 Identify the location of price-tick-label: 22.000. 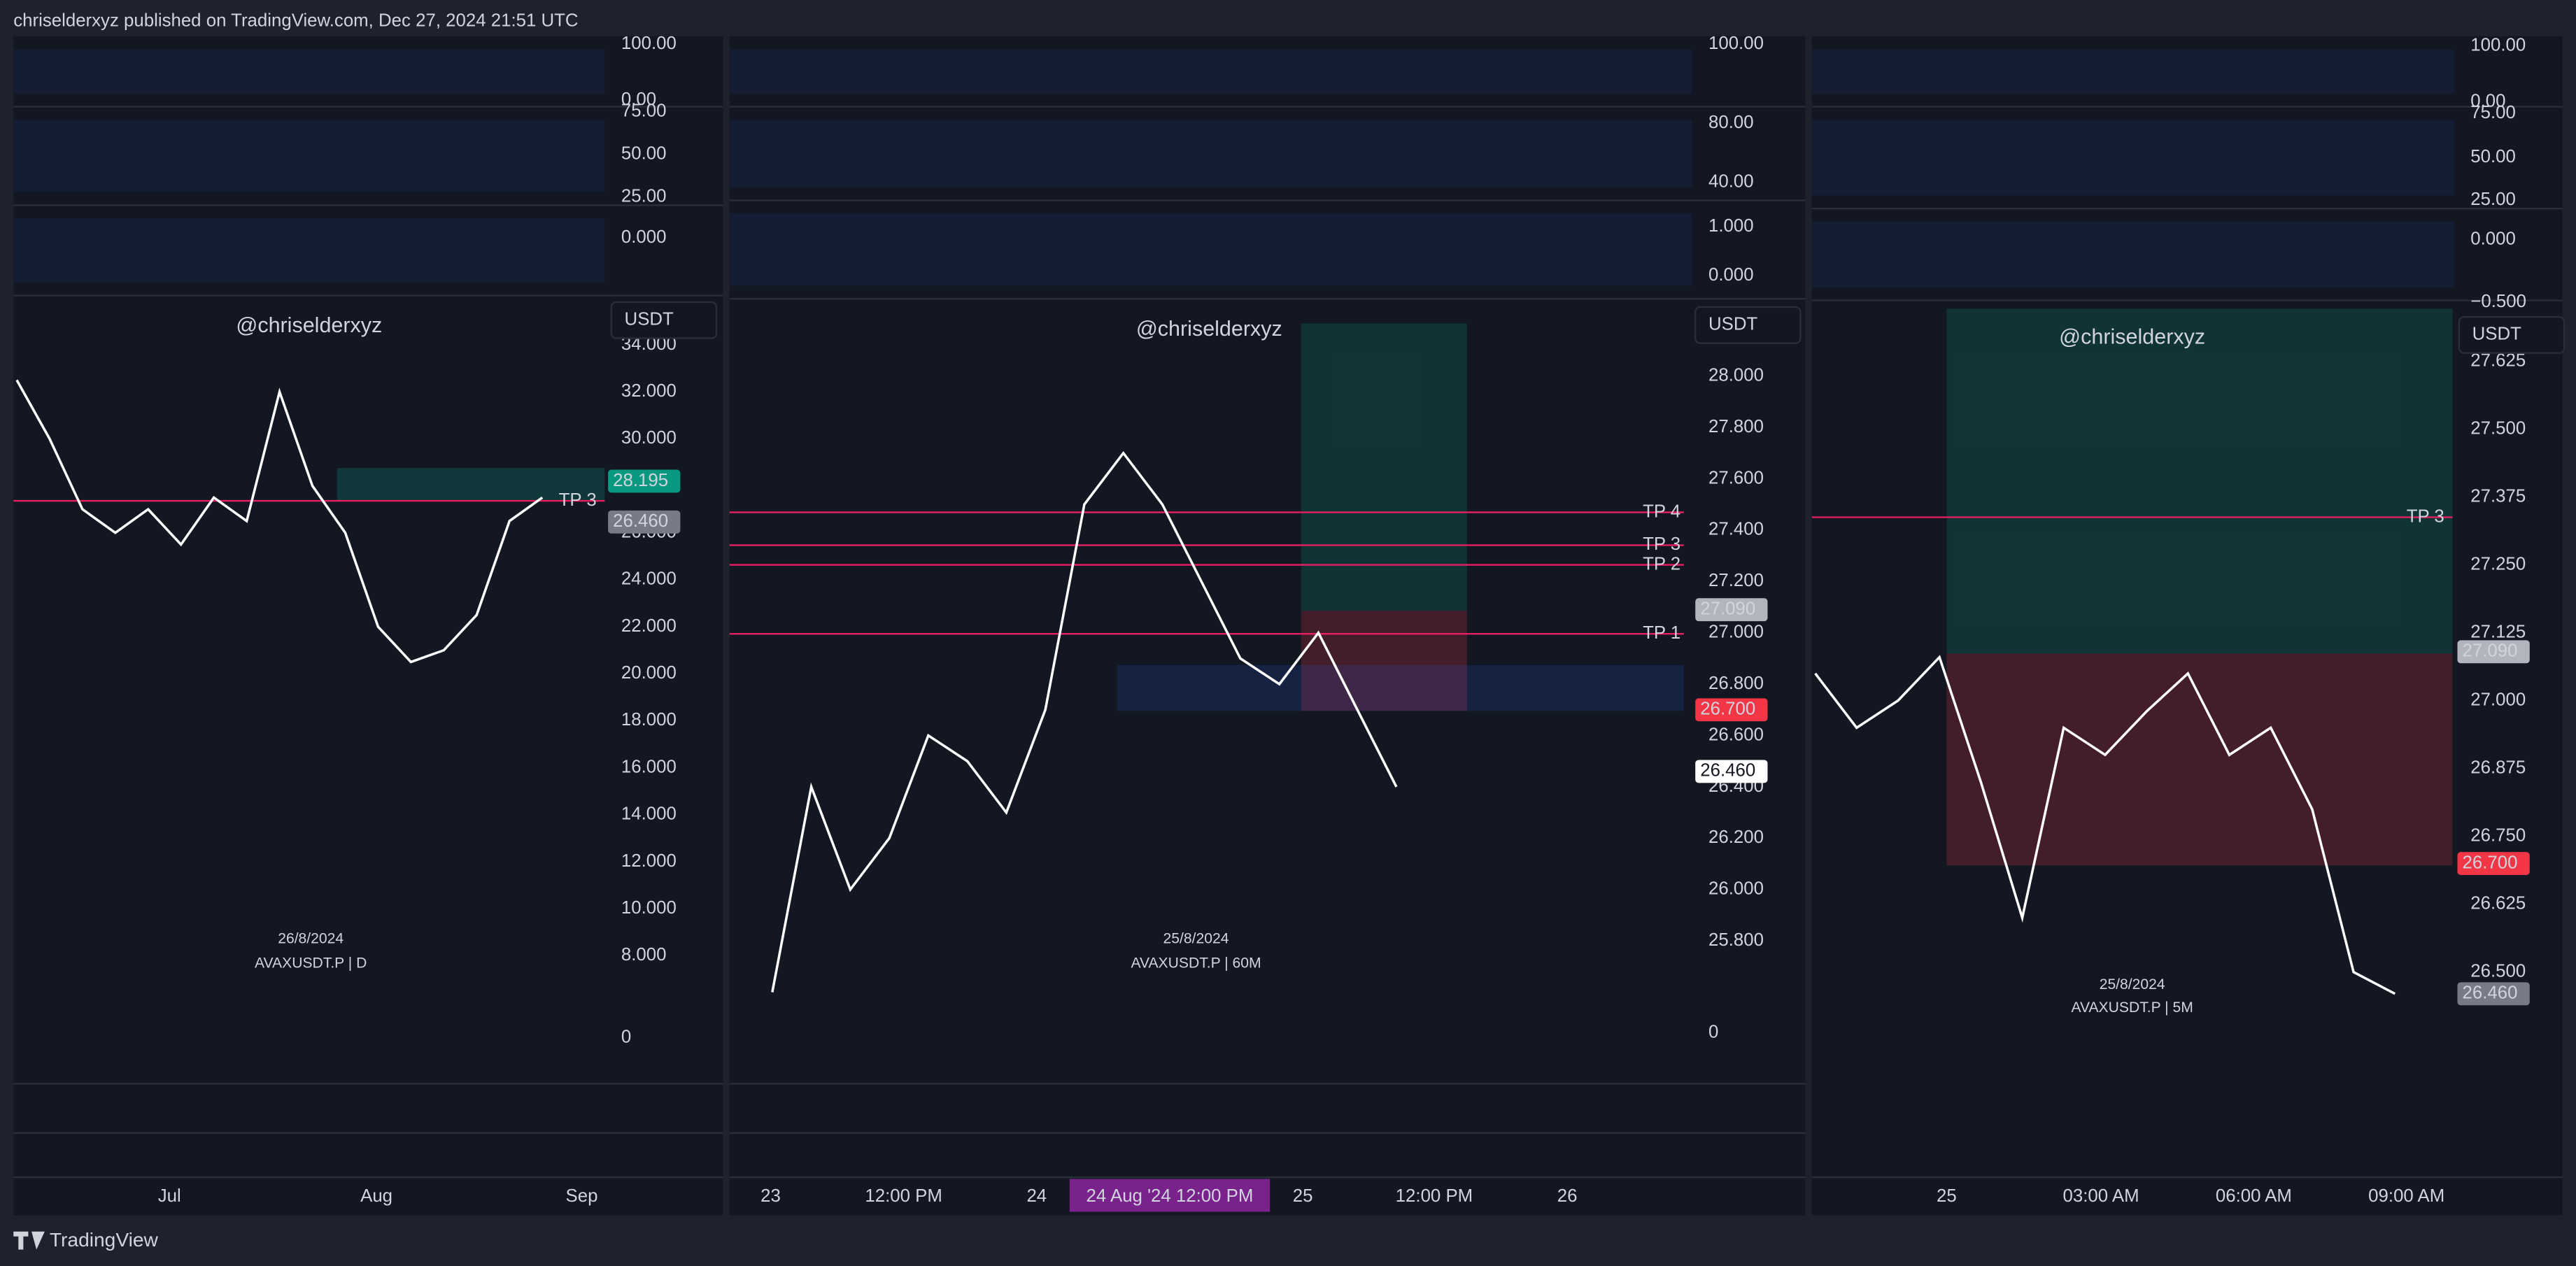
(649, 626).